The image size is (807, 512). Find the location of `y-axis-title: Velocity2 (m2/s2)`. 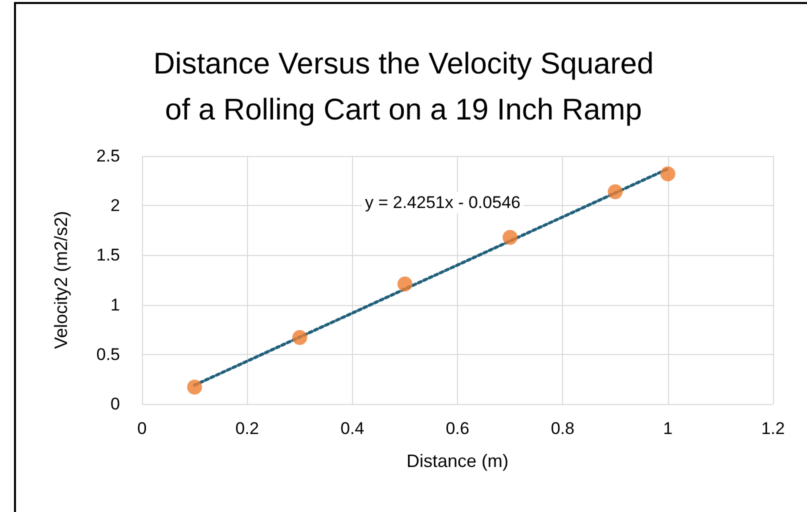

y-axis-title: Velocity2 (m2/s2) is located at coordinates (61, 280).